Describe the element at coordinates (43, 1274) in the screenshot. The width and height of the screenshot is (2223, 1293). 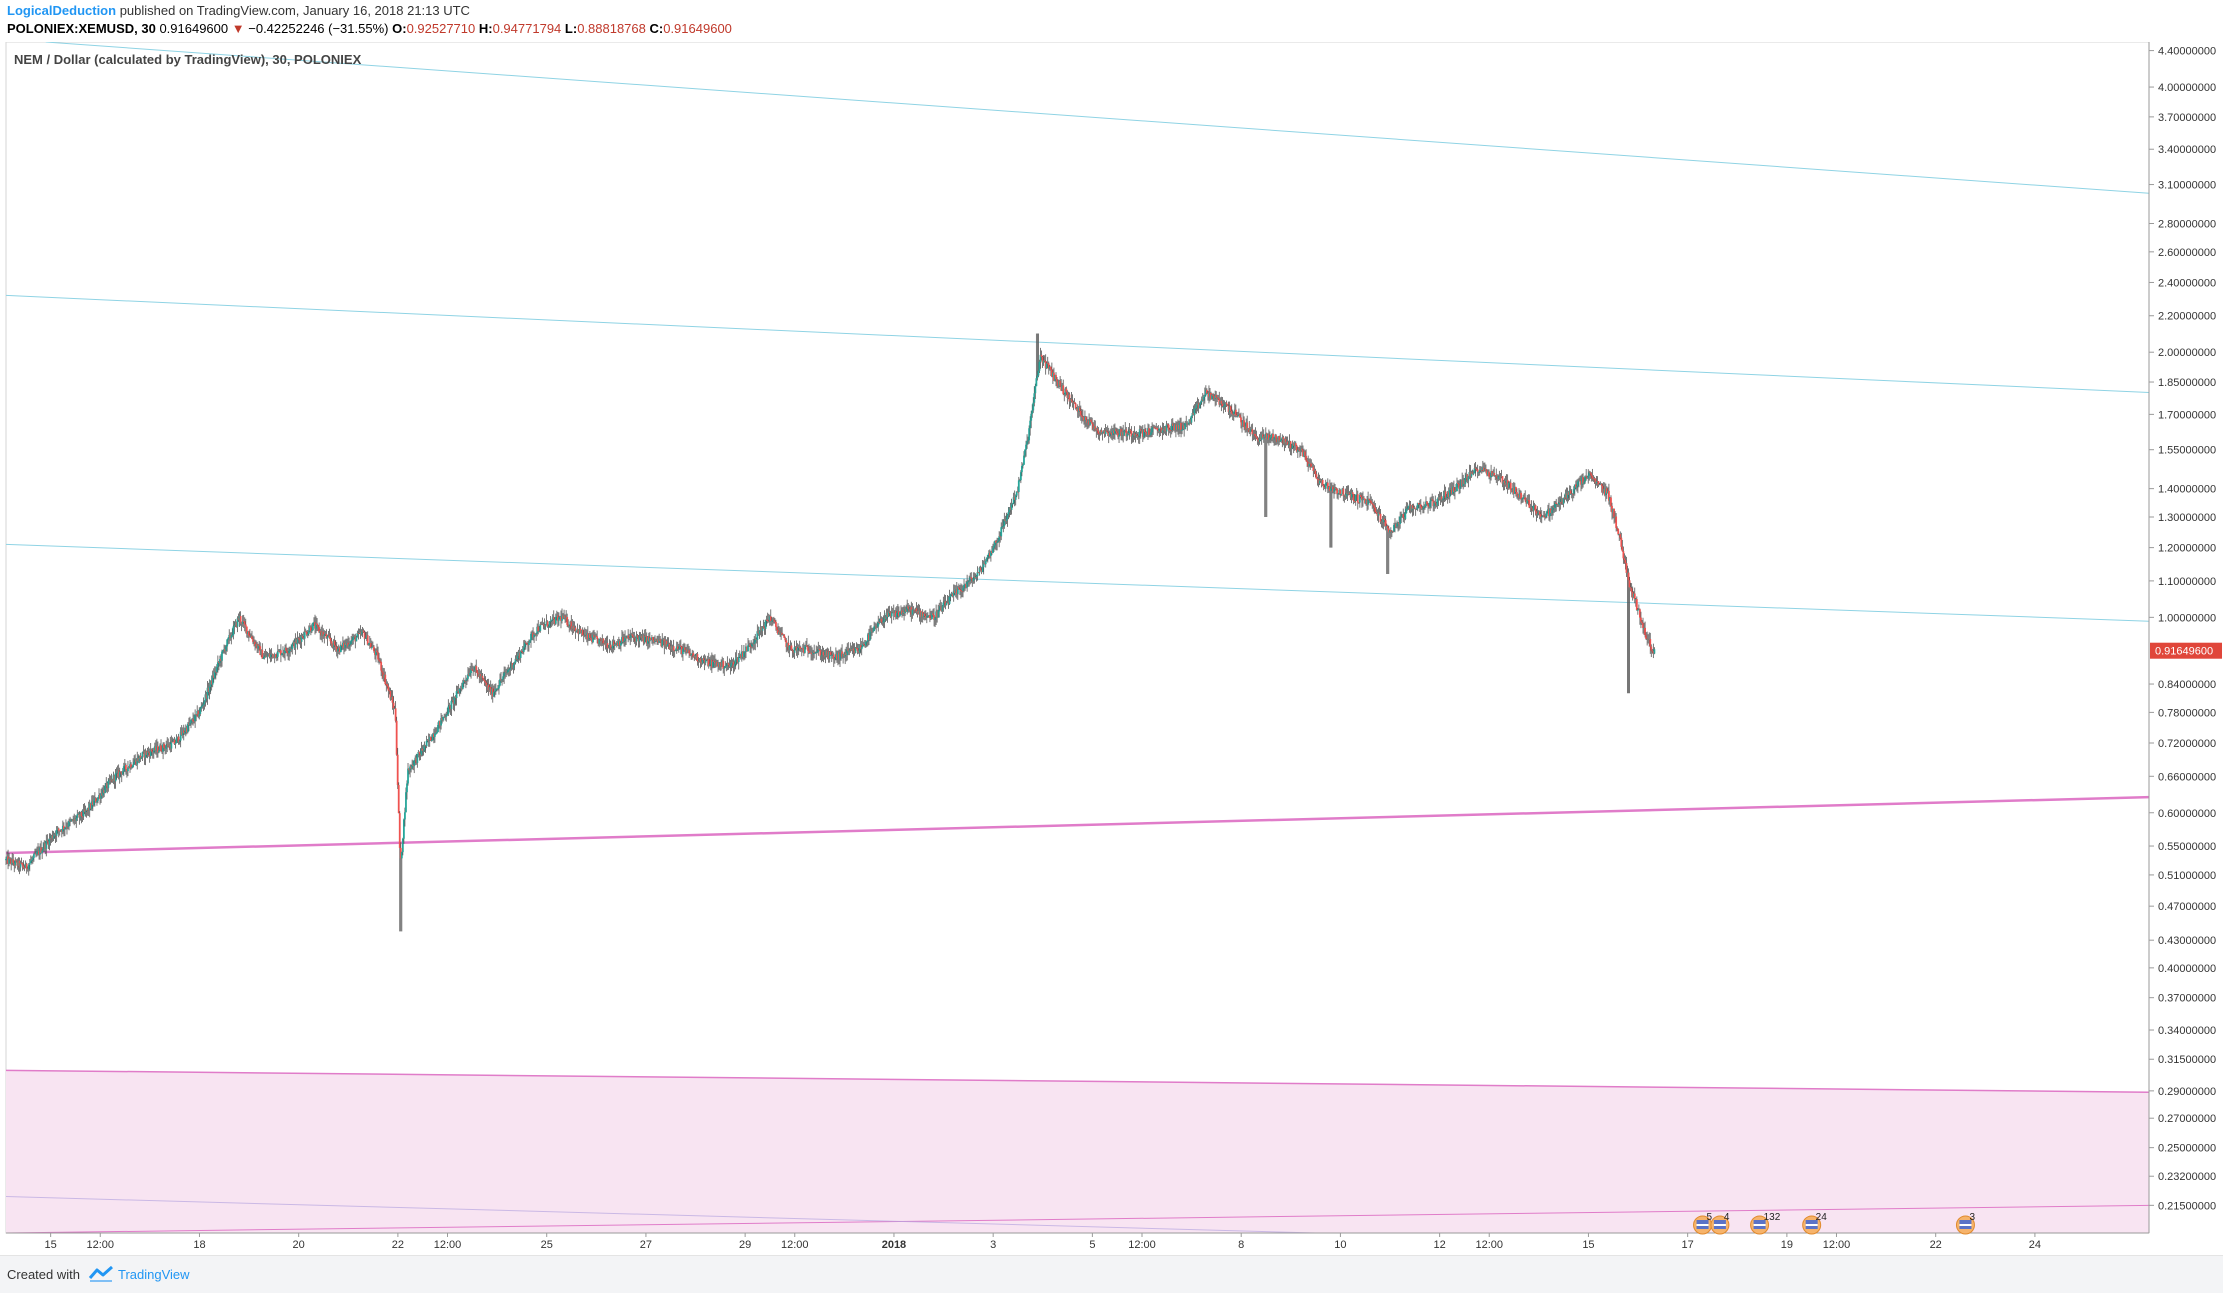
I see `created-with-text: Created with` at that location.